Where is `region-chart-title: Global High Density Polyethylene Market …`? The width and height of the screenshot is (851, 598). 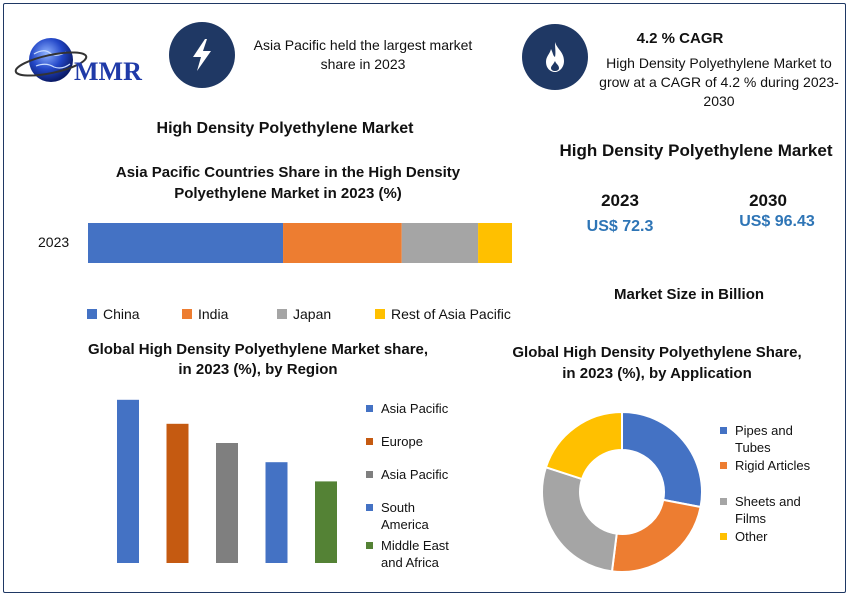 region-chart-title: Global High Density Polyethylene Market … is located at coordinates (258, 359).